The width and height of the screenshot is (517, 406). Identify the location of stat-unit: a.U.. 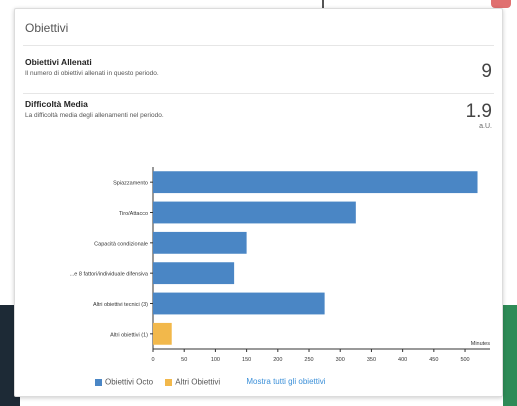
(485, 126).